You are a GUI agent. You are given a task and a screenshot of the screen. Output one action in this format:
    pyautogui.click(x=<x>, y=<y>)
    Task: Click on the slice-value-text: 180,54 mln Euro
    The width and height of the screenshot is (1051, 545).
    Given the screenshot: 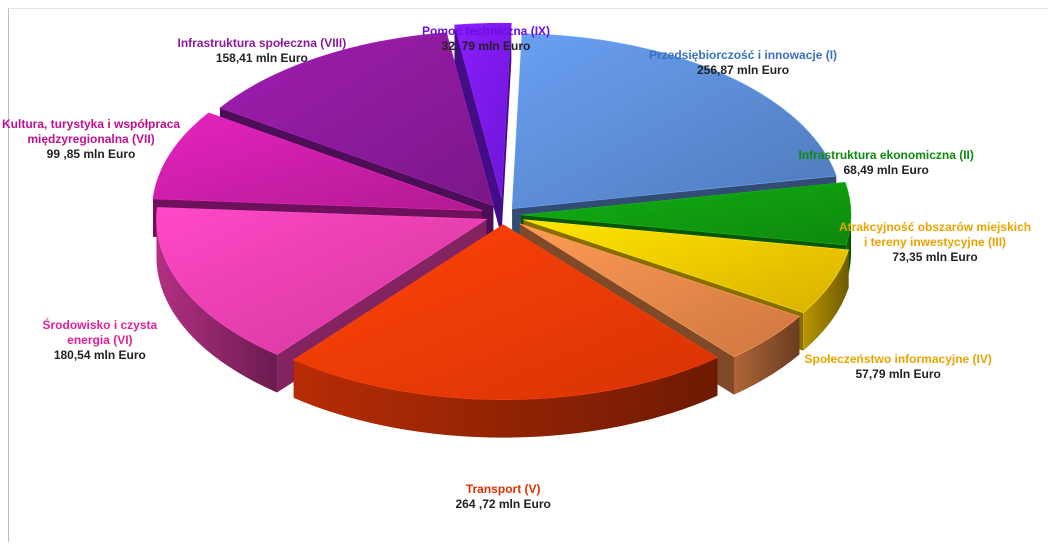 What is the action you would take?
    pyautogui.click(x=99, y=355)
    